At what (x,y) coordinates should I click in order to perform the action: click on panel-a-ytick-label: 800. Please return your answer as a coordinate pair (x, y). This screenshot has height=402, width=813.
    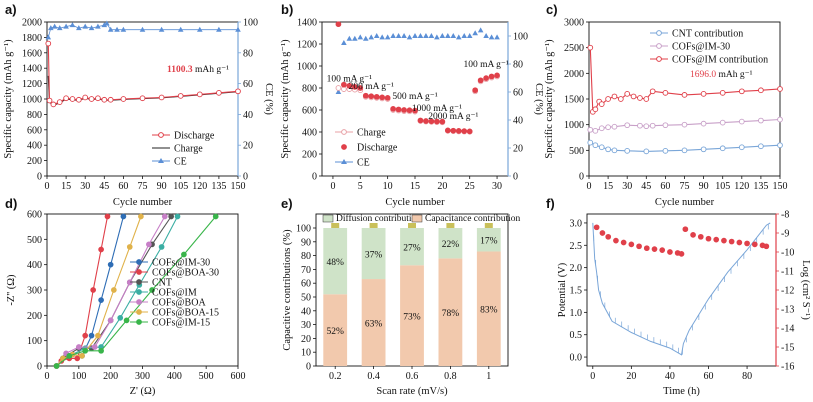
    Looking at the image, I should click on (34, 115).